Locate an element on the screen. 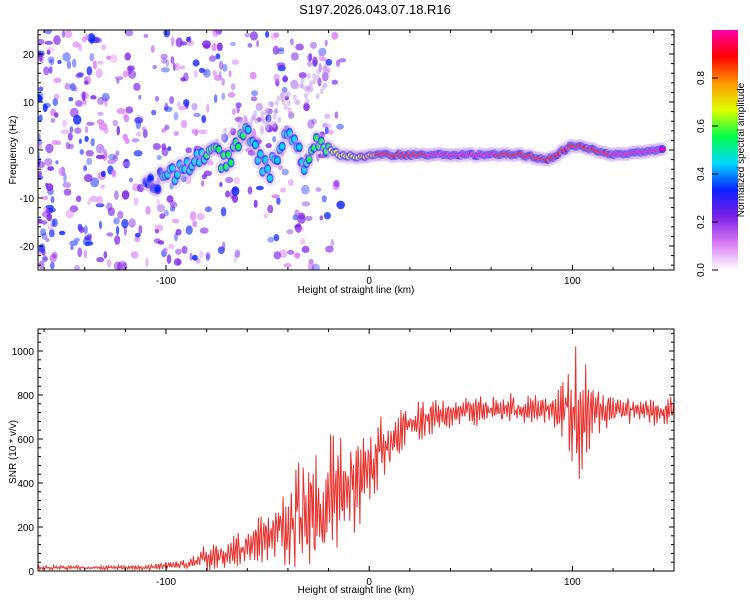  colorbar-tick-label: 0.0 is located at coordinates (701, 270).